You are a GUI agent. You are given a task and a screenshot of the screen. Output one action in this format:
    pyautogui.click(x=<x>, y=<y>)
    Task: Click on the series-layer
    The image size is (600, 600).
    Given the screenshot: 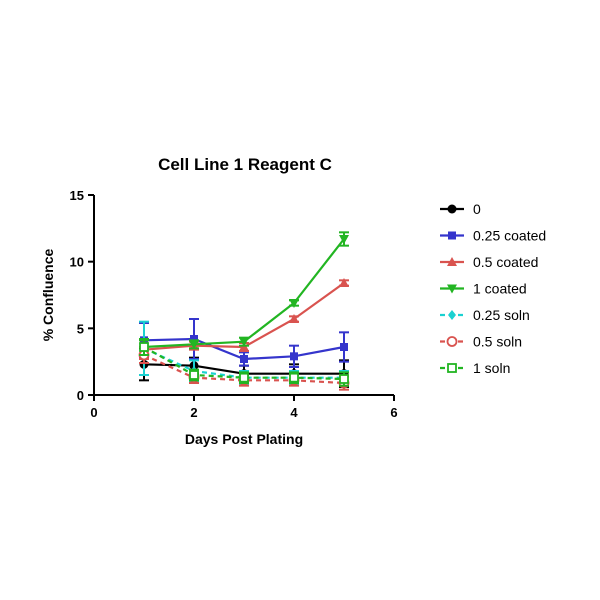 What is the action you would take?
    pyautogui.click(x=244, y=311)
    